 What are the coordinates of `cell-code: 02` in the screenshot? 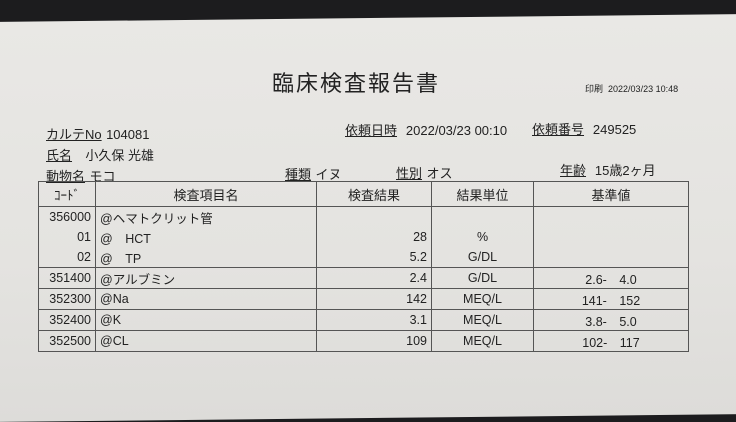 It's located at (67, 257).